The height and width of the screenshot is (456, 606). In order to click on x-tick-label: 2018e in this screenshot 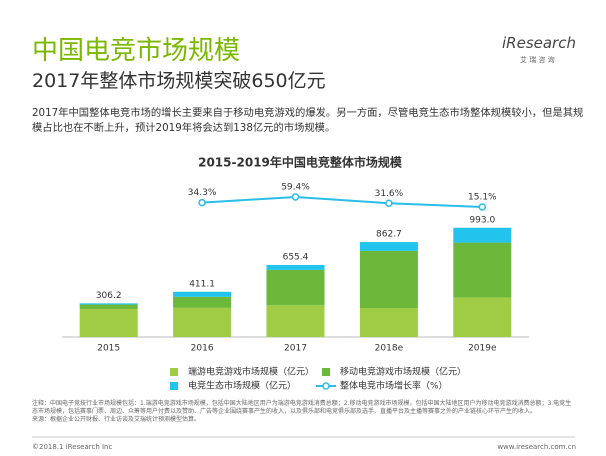, I will do `click(389, 349)`.